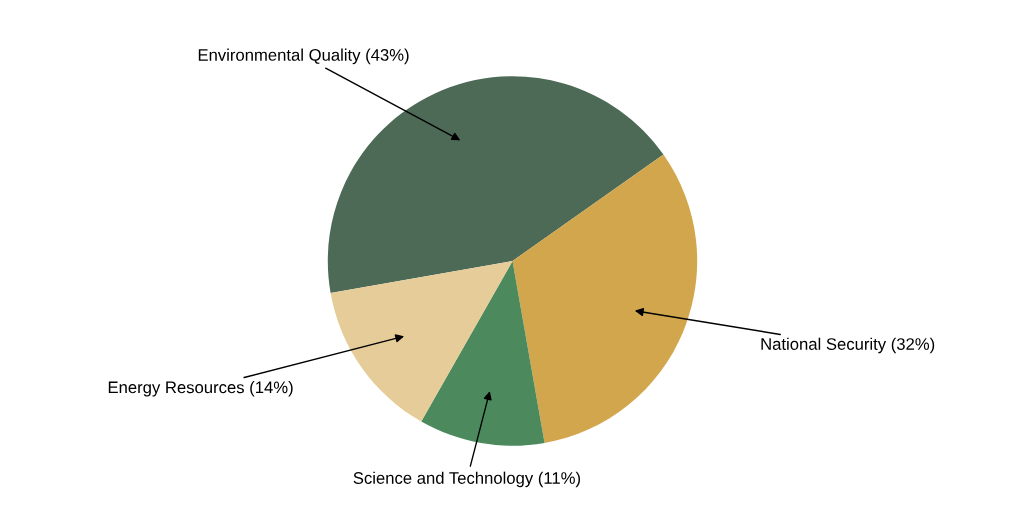  What do you see at coordinates (467, 479) in the screenshot?
I see `slice-label: Science and Technology (11%)` at bounding box center [467, 479].